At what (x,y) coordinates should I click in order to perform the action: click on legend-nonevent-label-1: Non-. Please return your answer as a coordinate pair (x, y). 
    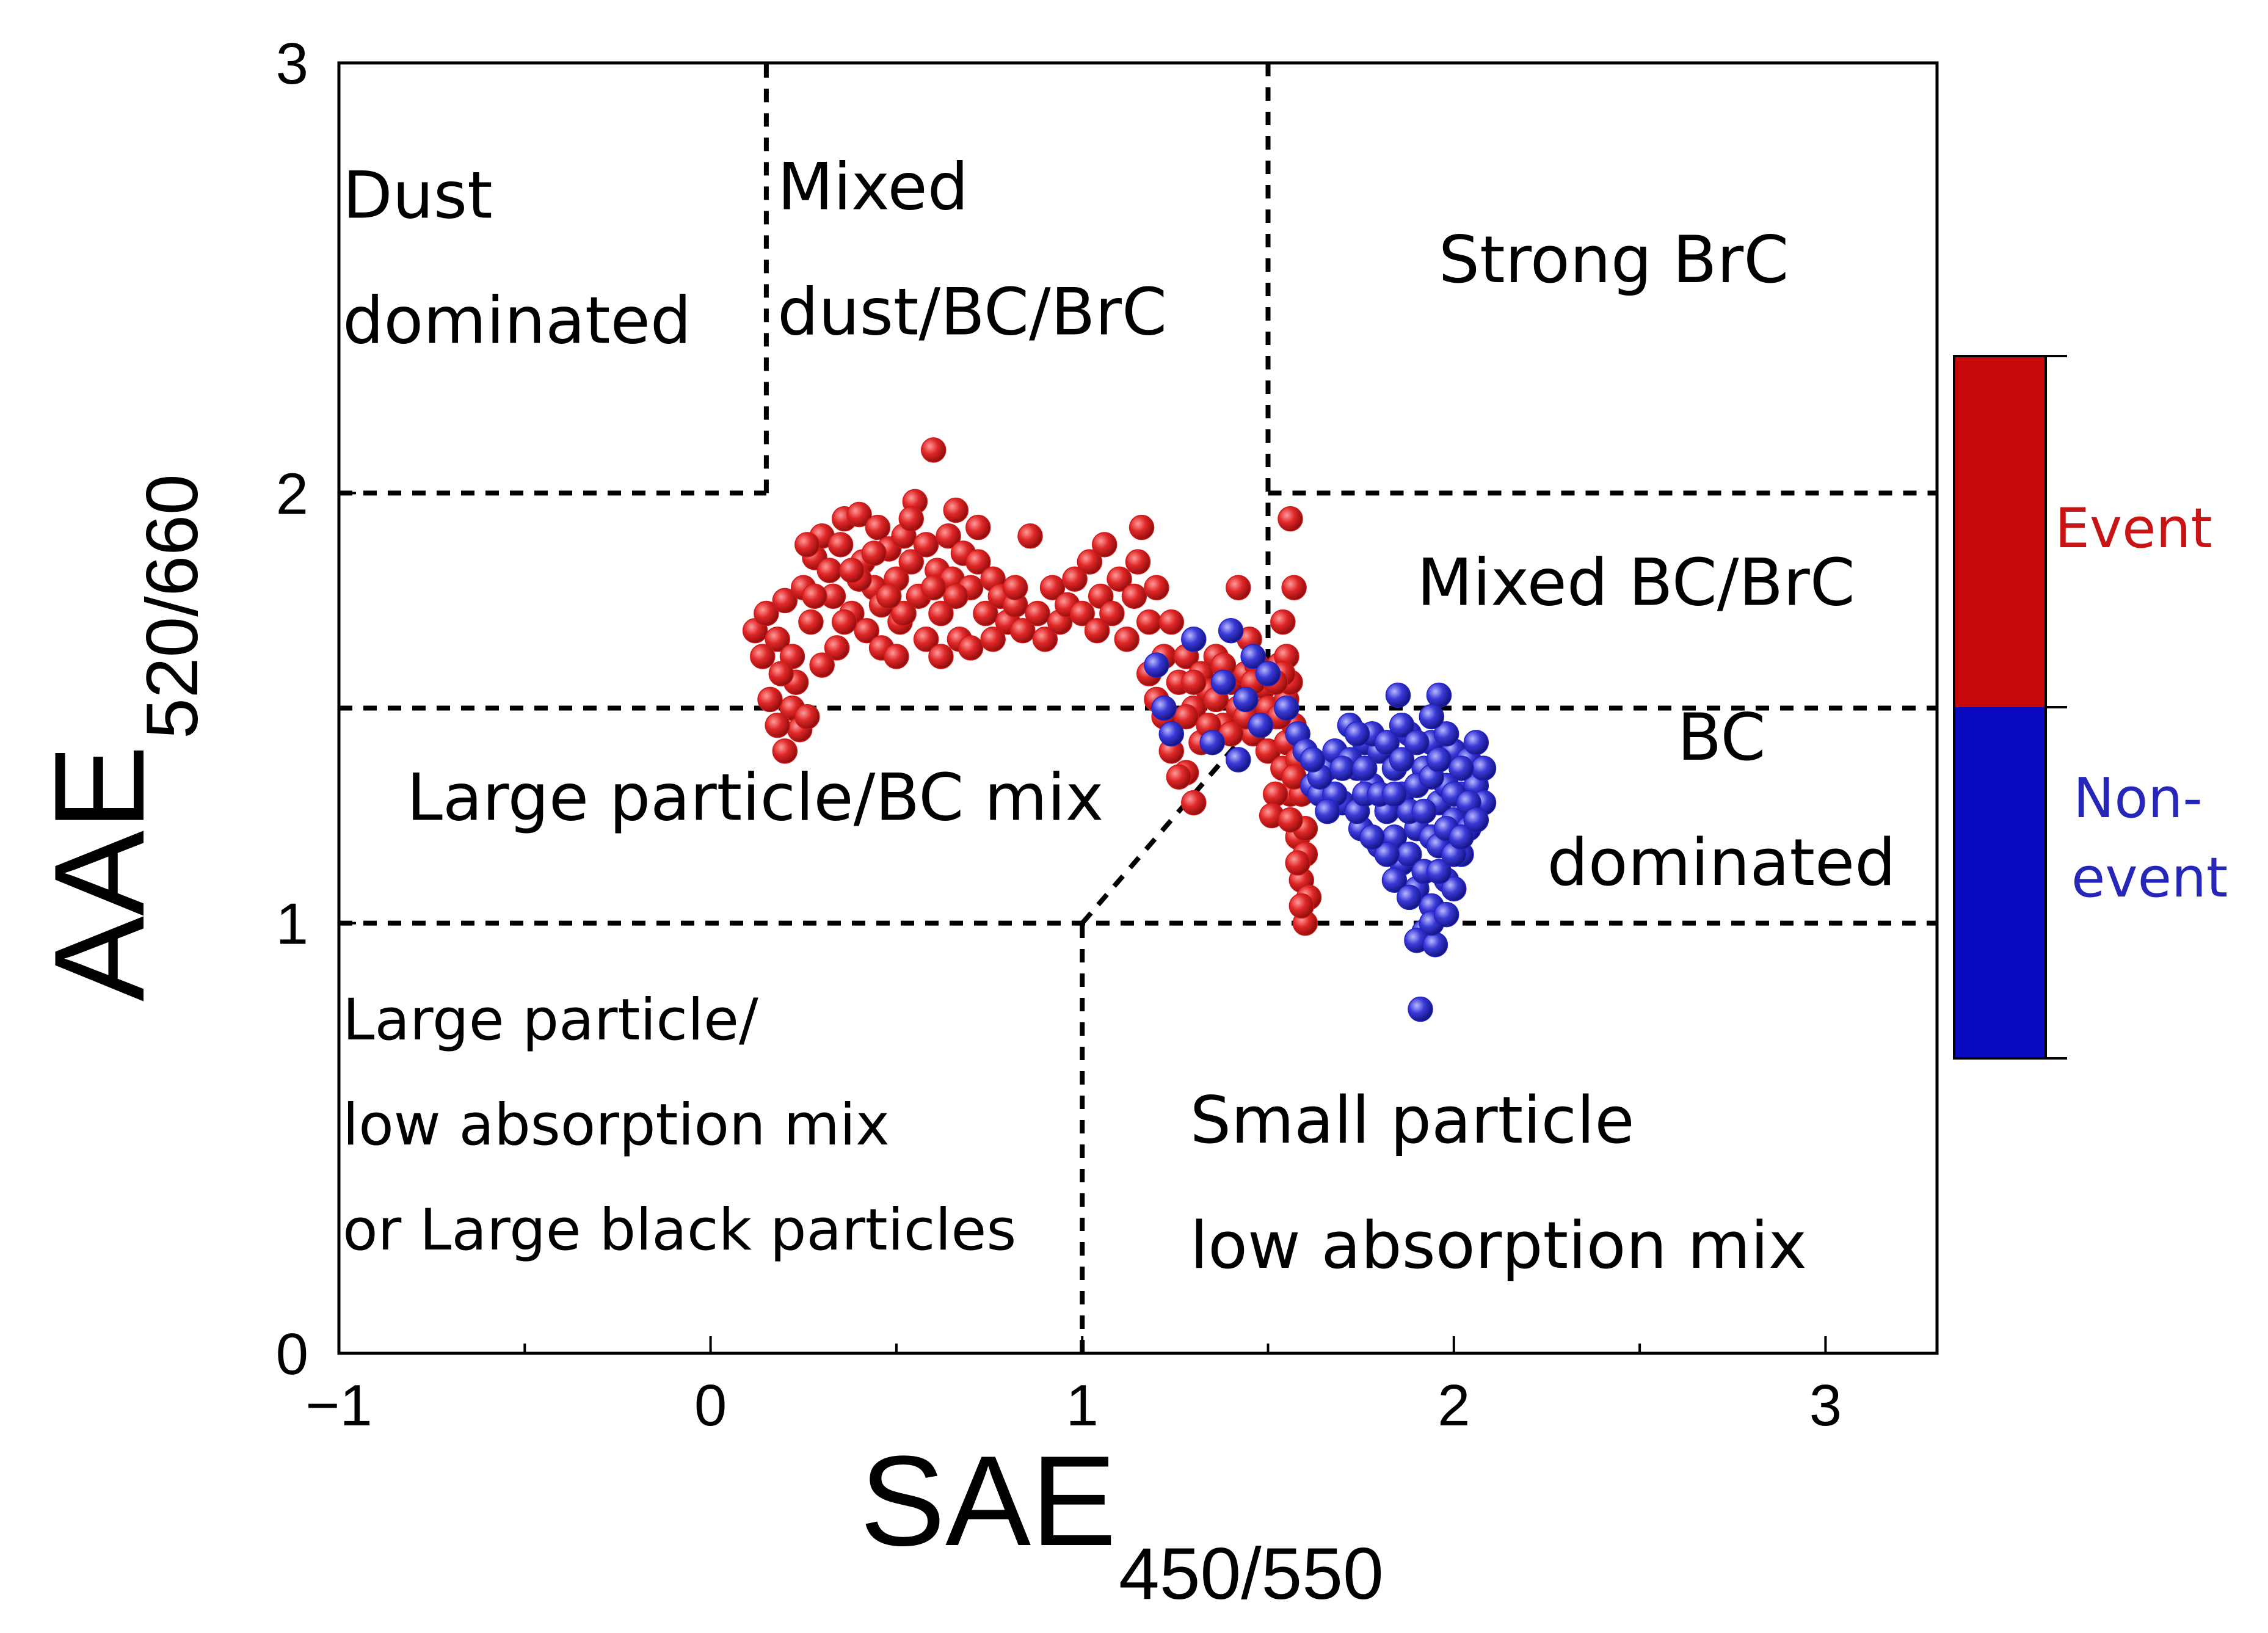
    Looking at the image, I should click on (2138, 798).